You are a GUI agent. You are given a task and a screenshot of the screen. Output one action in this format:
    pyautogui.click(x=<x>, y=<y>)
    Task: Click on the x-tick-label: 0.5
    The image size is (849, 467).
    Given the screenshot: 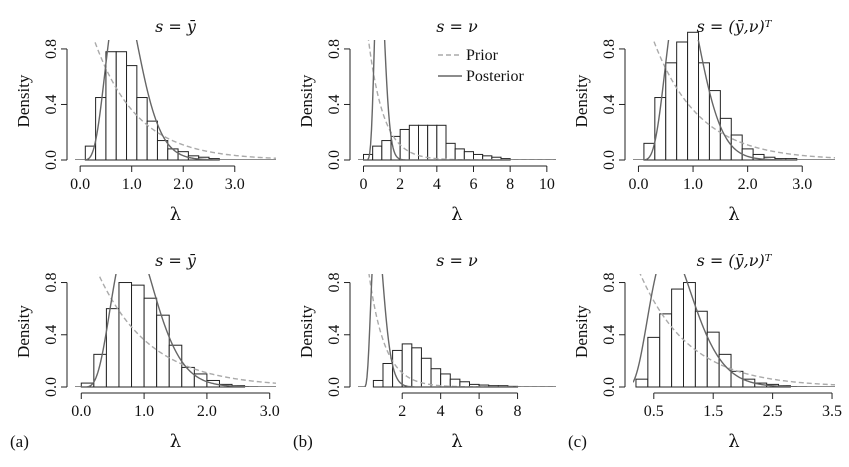 What is the action you would take?
    pyautogui.click(x=654, y=411)
    